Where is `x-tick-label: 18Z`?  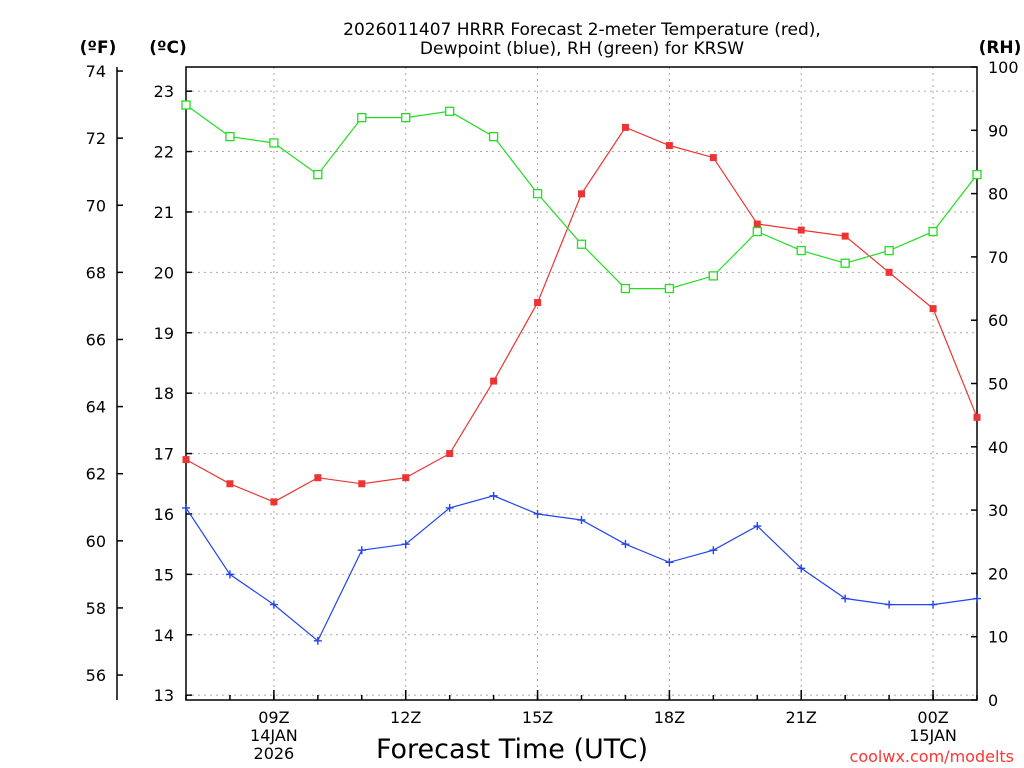
x-tick-label: 18Z is located at coordinates (669, 717).